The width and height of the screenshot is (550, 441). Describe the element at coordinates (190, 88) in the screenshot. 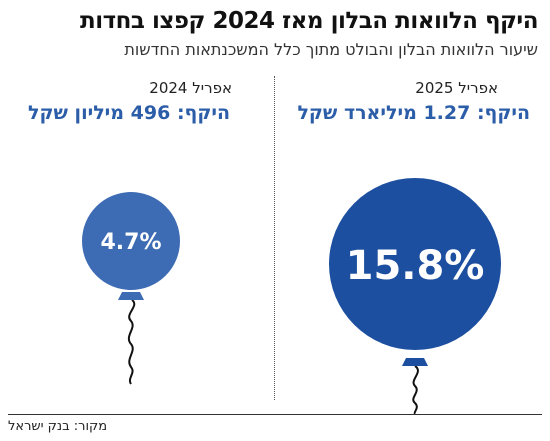

I see `period-label-april-2024: אפריל 2024` at that location.